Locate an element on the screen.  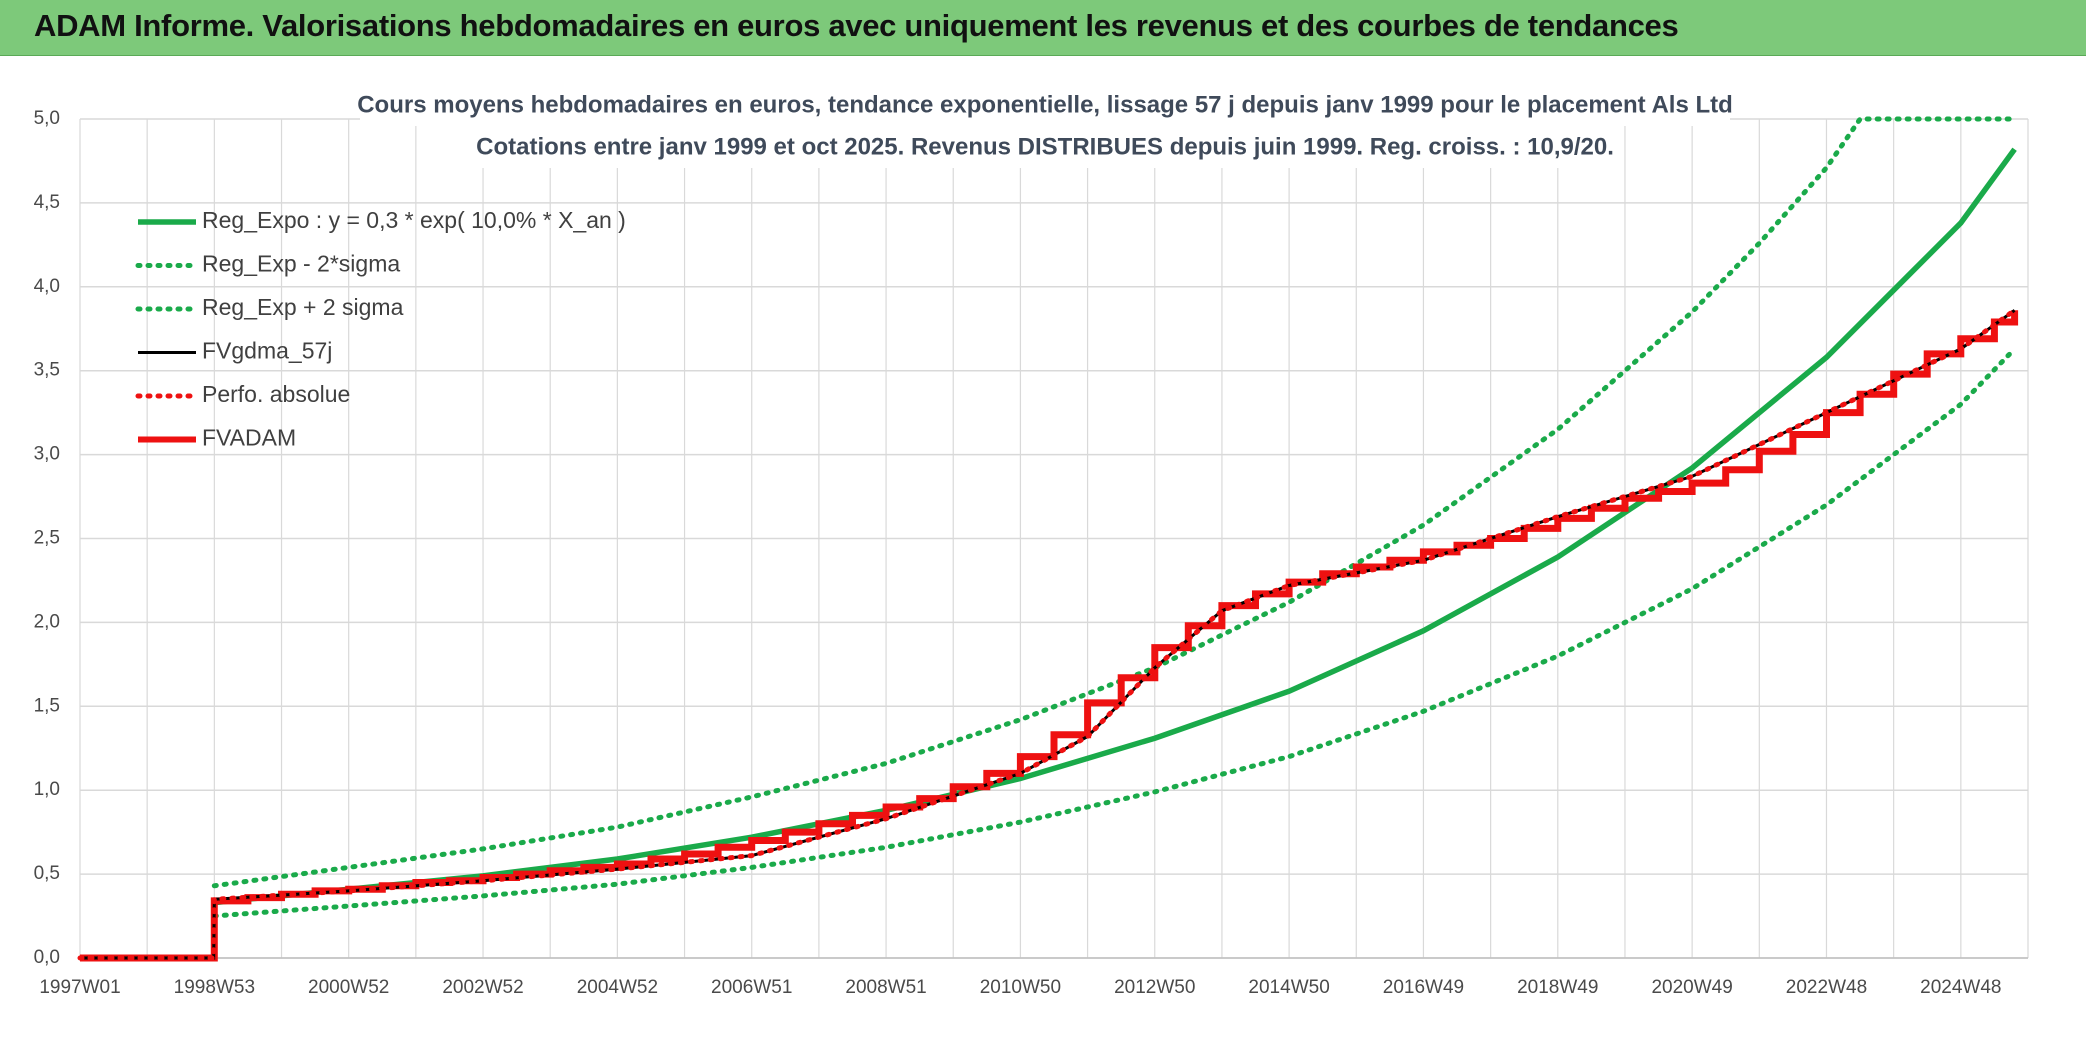
y-tick-label: 4,0 is located at coordinates (47, 286).